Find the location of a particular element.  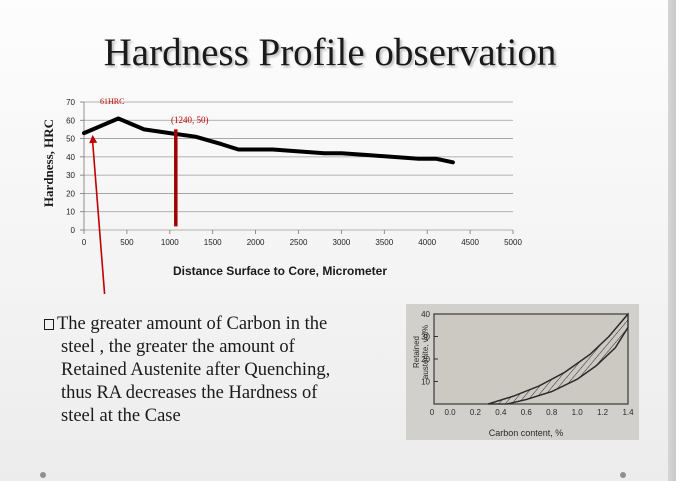

bullet-line: steel at the Case is located at coordinates (121, 416).